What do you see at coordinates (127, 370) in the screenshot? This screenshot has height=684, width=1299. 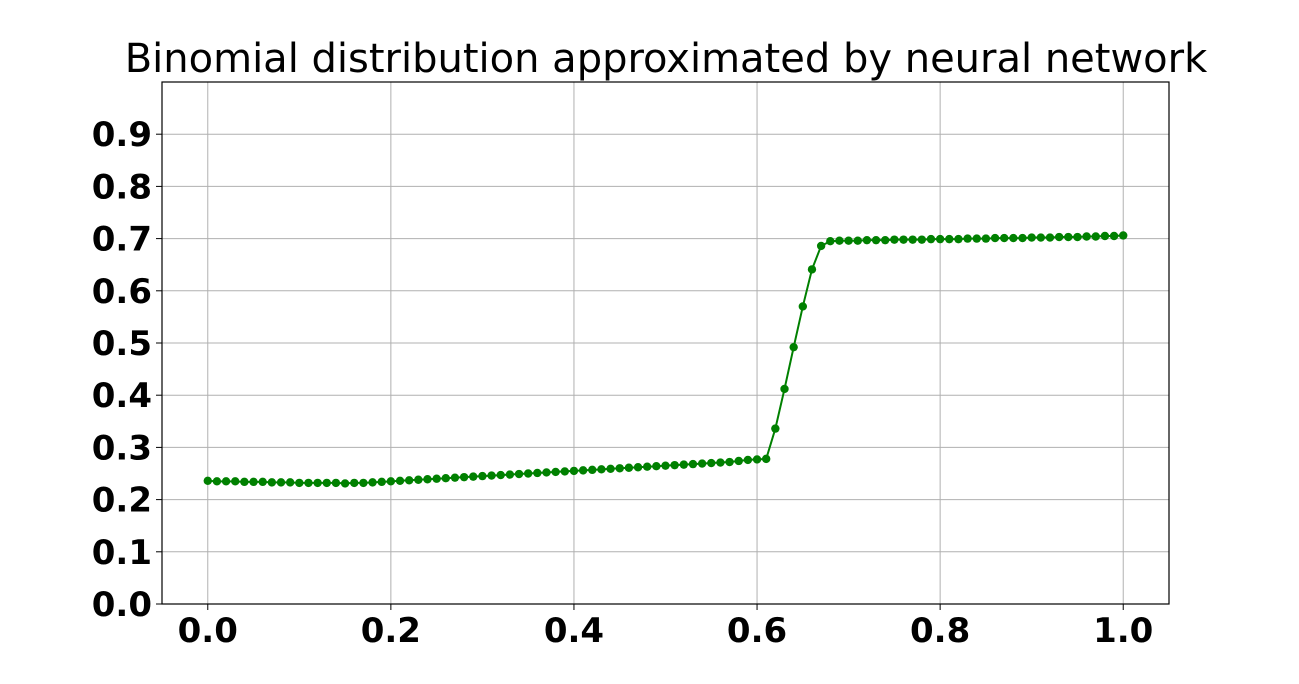 I see `y-axis-ticks: 0.0 0.1 0.2 0.3 0.4 0.5 0.6 0.7 0.8 0.9` at bounding box center [127, 370].